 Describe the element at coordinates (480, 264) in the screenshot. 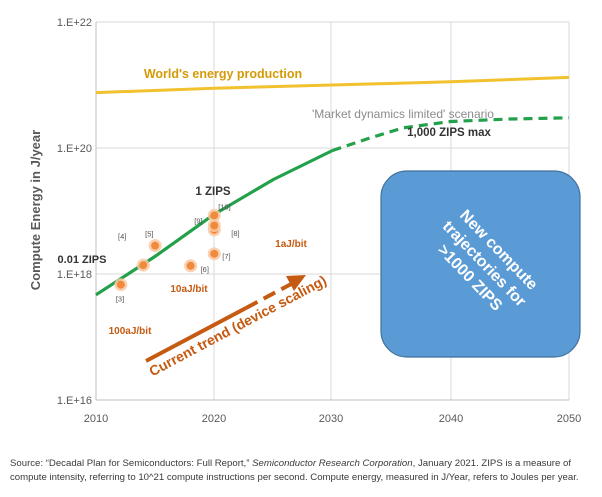

I see `new-trajectories-box` at that location.